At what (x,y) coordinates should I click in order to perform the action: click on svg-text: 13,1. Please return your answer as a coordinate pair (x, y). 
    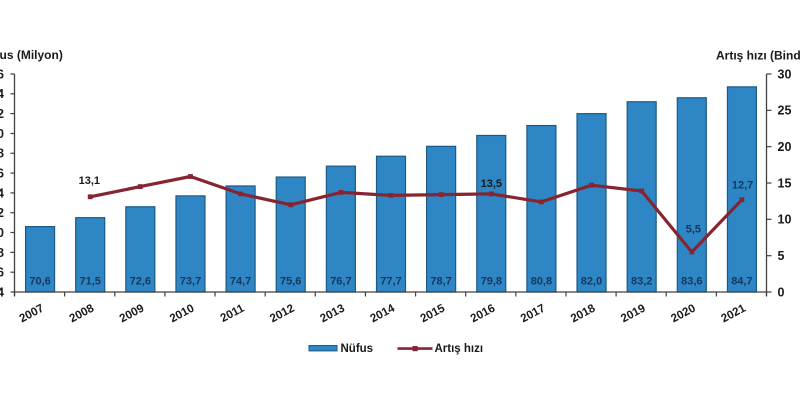
    Looking at the image, I should click on (89, 181).